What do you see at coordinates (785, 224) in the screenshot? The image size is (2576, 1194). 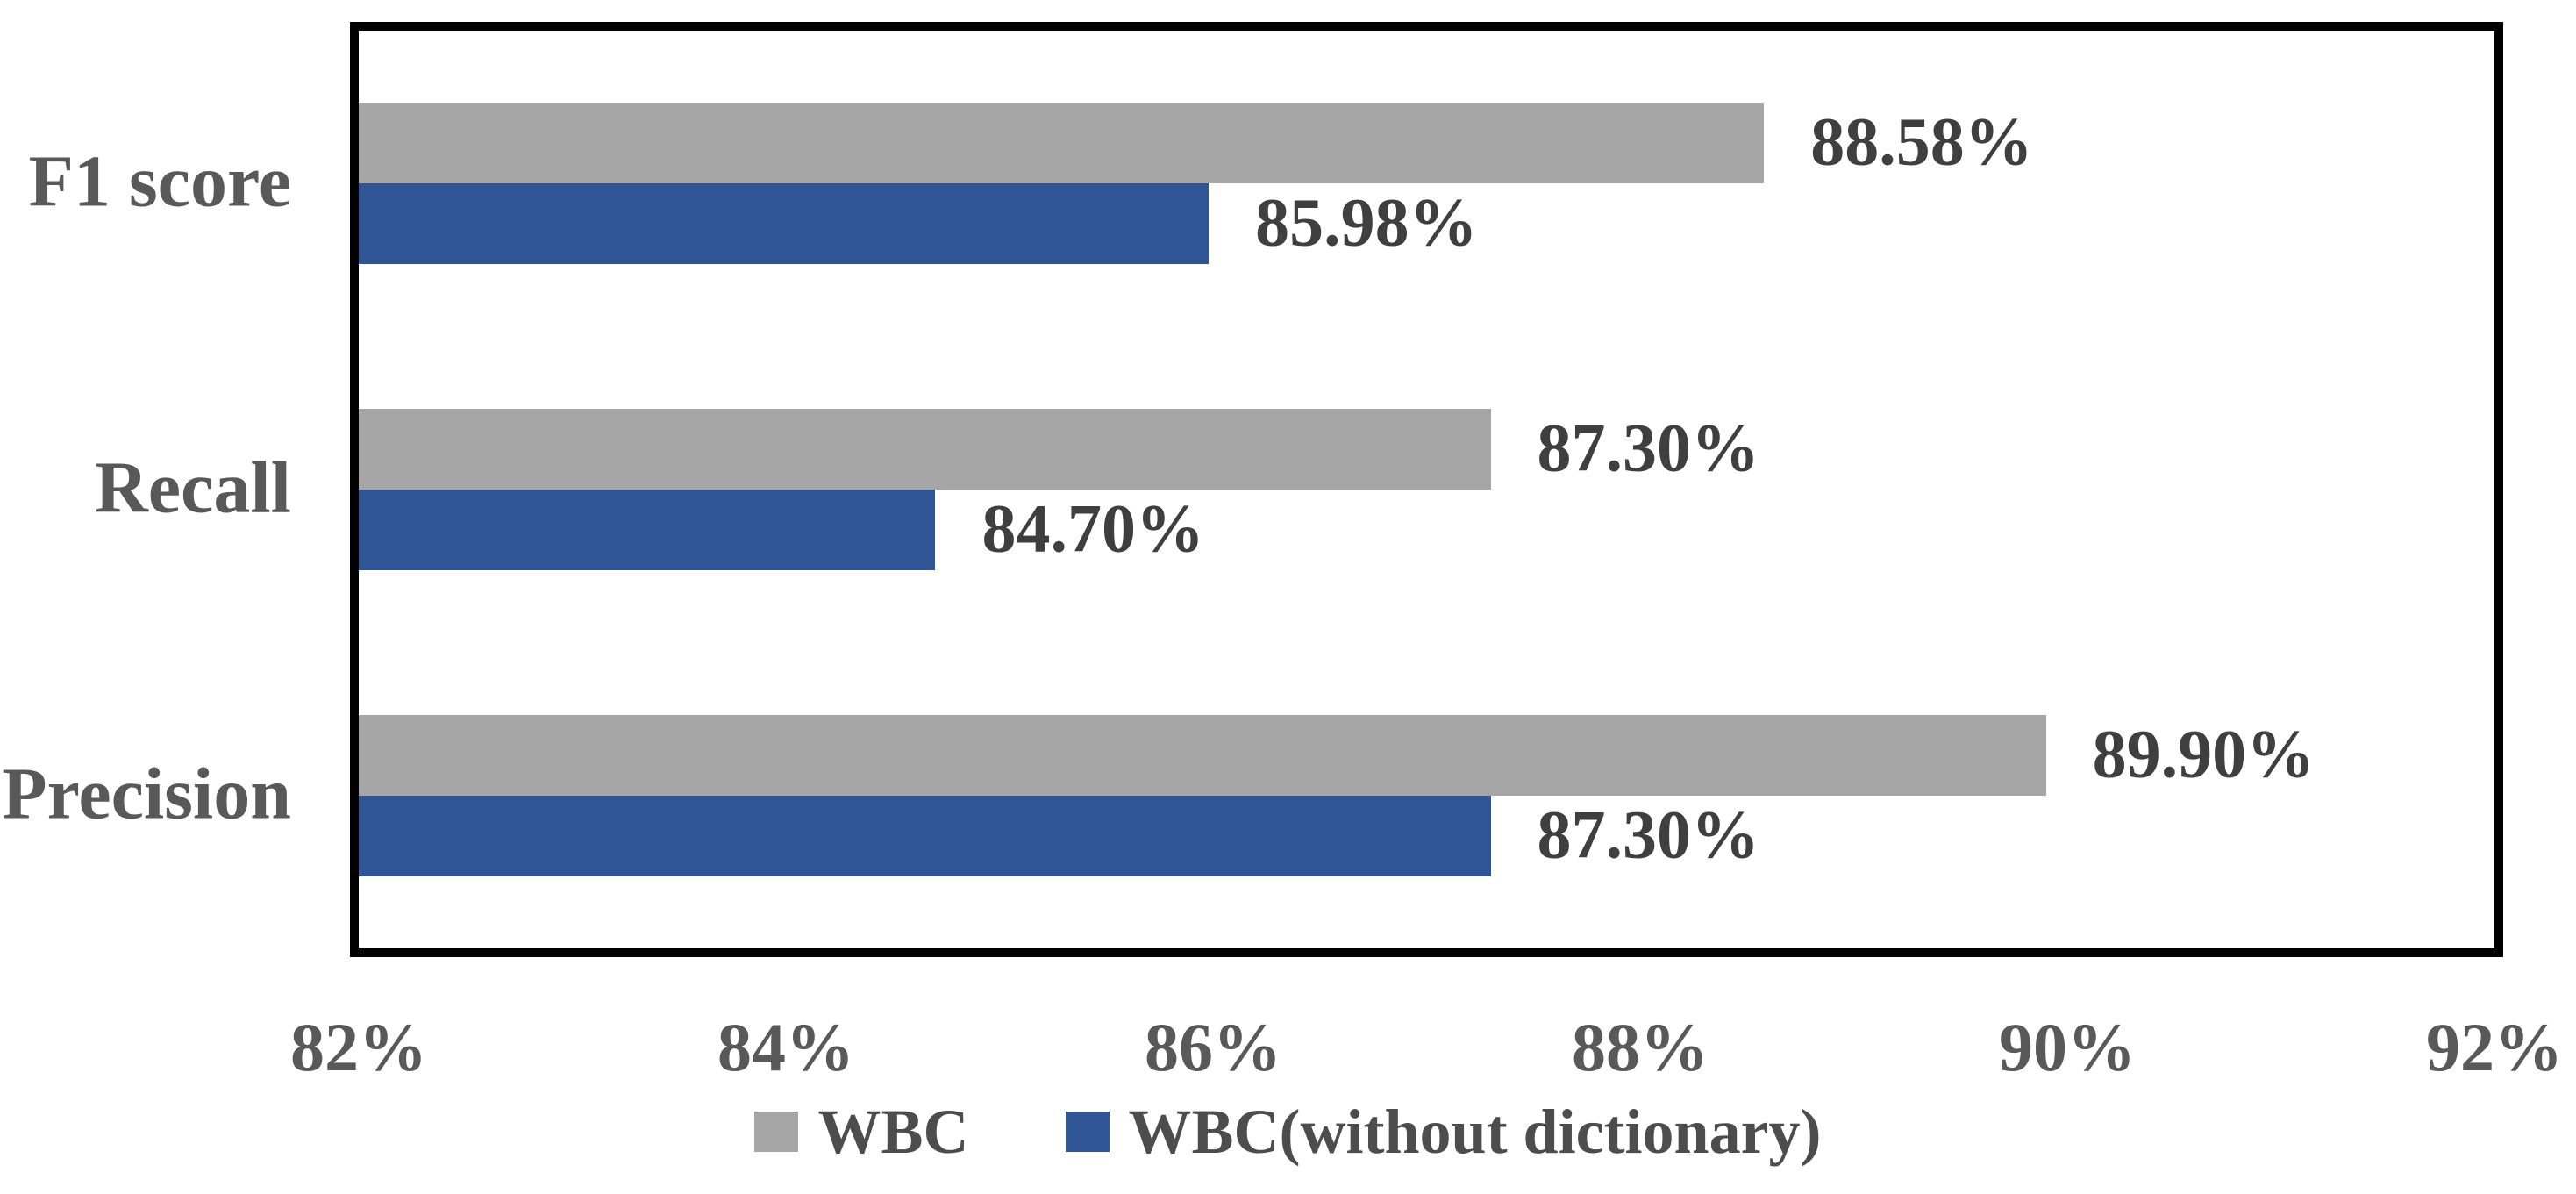 I see `bar-wbc-without-dictionary--f1-score` at bounding box center [785, 224].